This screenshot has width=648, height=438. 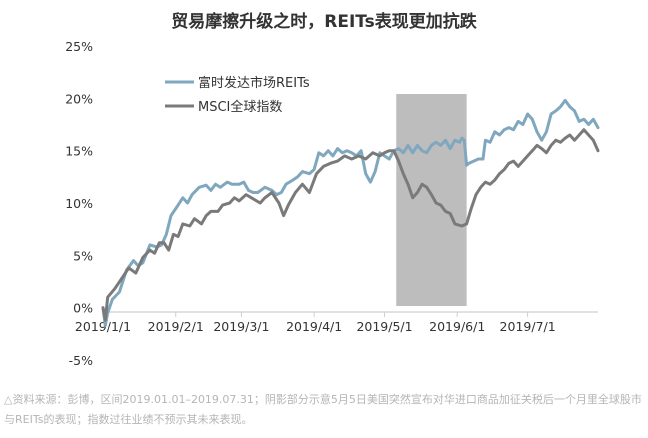 What do you see at coordinates (83, 255) in the screenshot?
I see `y-tick-label: 5%` at bounding box center [83, 255].